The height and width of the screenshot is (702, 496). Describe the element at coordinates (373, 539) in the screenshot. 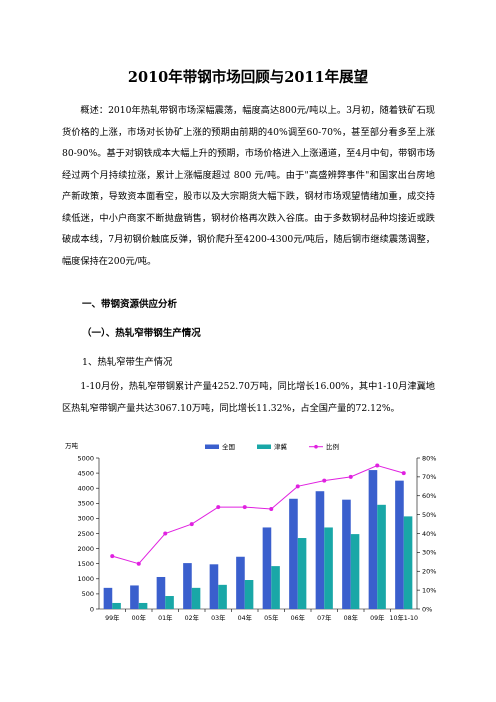

I see `bar-全国-09年` at that location.